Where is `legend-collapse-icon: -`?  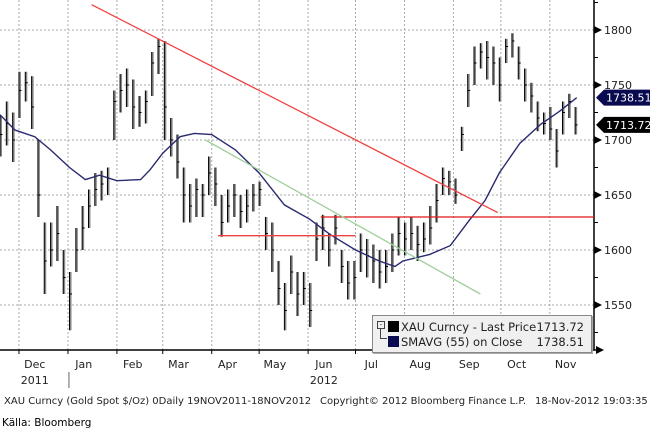 legend-collapse-icon: - is located at coordinates (381, 325).